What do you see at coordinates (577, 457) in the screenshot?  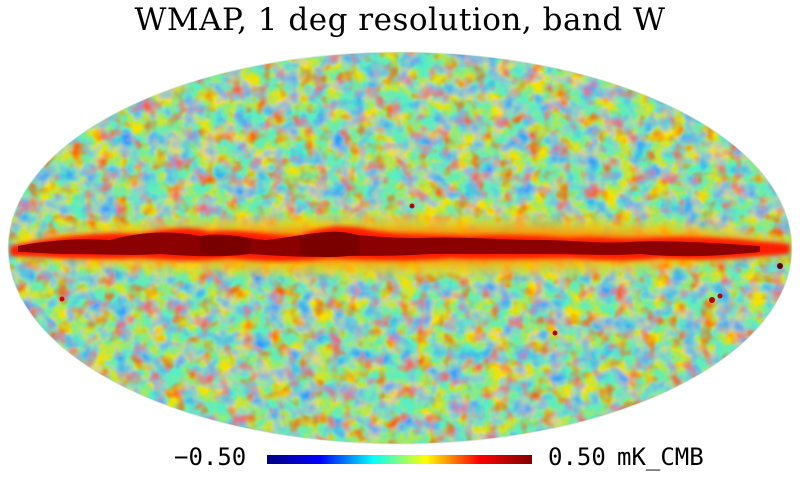 I see `colorbar-max-label: 0.50` at bounding box center [577, 457].